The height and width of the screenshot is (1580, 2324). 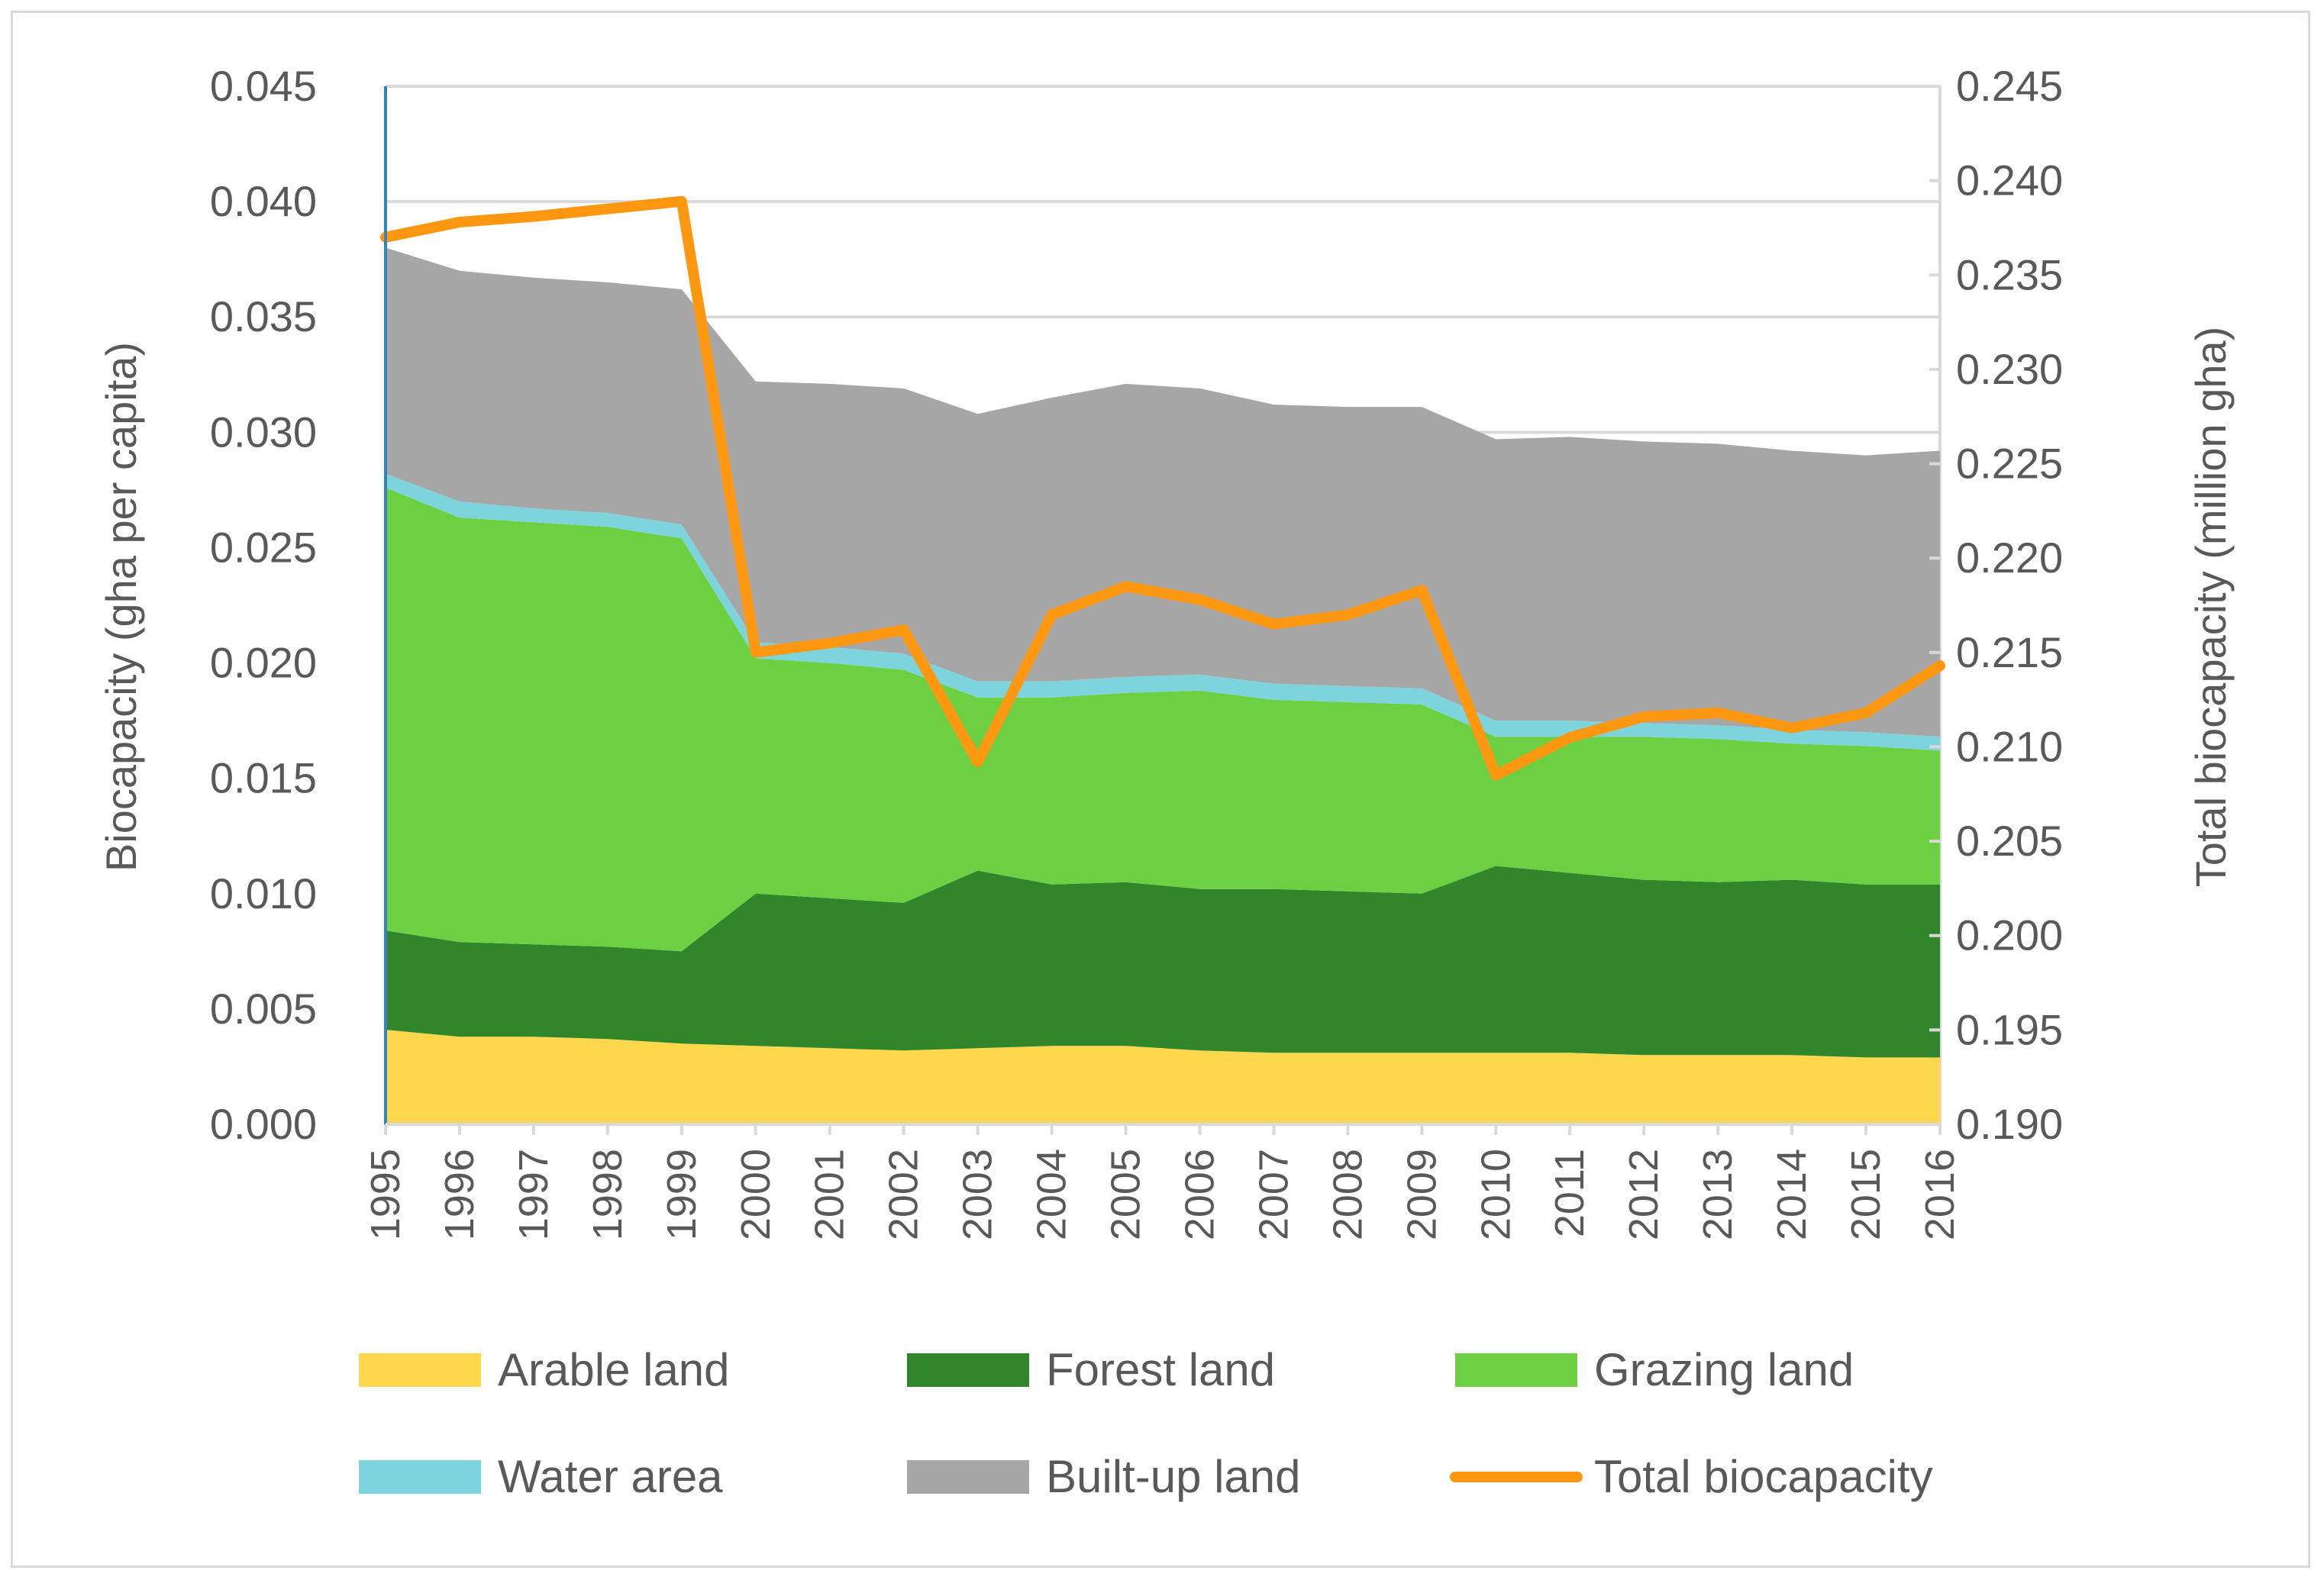 I want to click on legend-item-grazing-land: Grazing land, so click(x=1654, y=1369).